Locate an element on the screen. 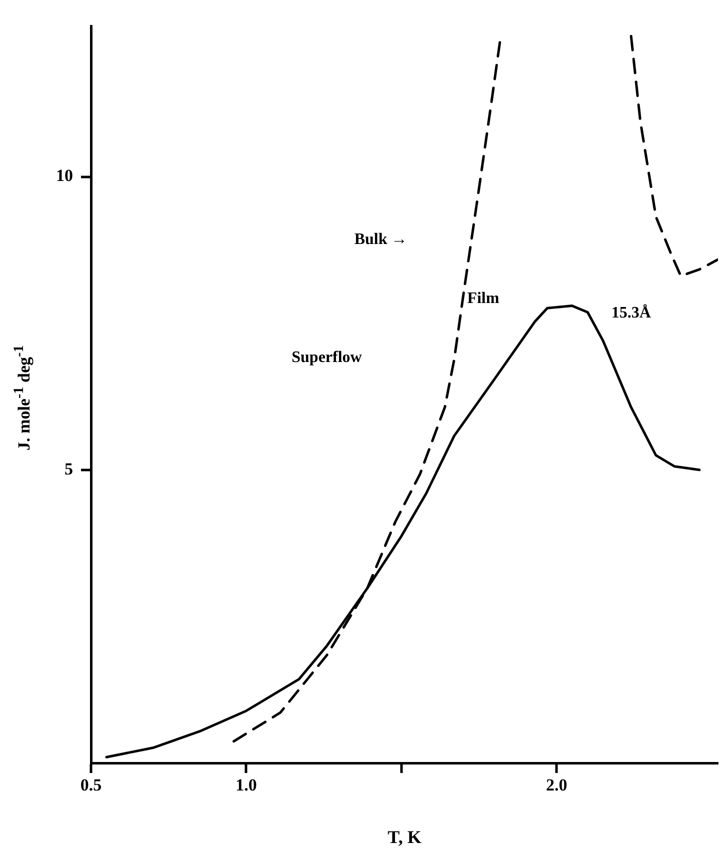 This screenshot has height=863, width=728. annotation: 15.3Å is located at coordinates (631, 313).